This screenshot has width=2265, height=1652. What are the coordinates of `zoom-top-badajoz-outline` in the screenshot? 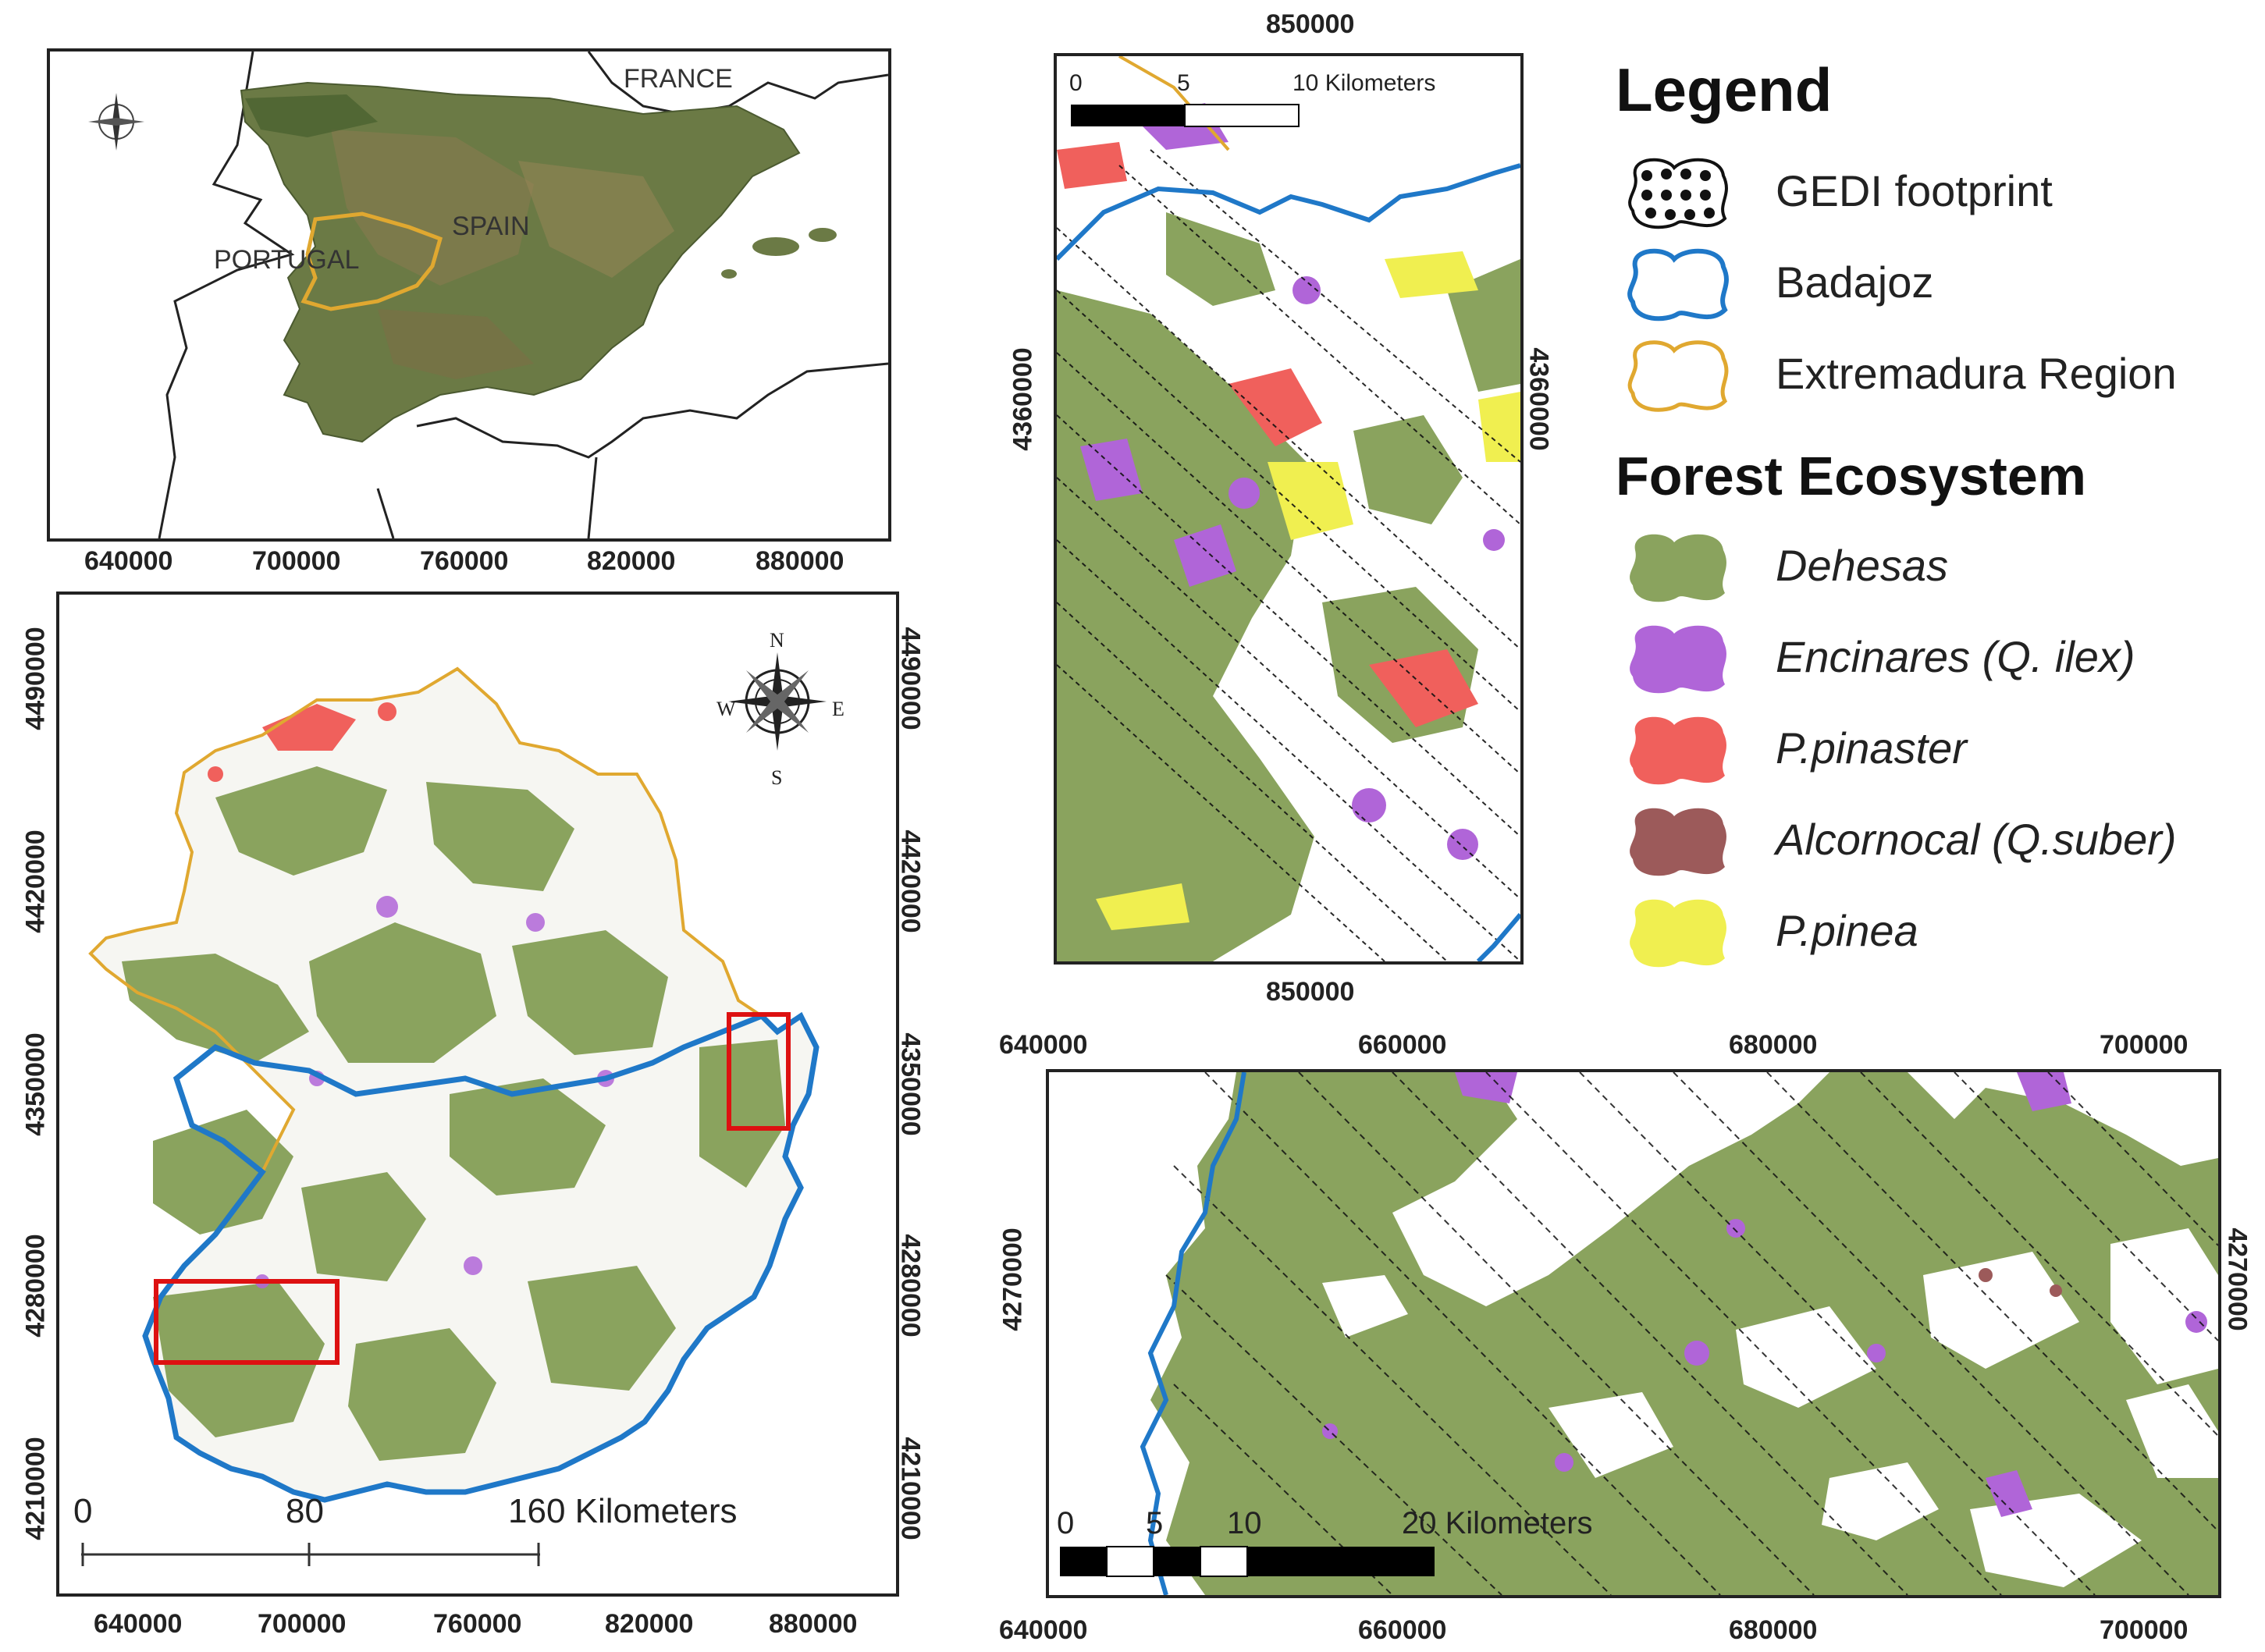 It's located at (1289, 212).